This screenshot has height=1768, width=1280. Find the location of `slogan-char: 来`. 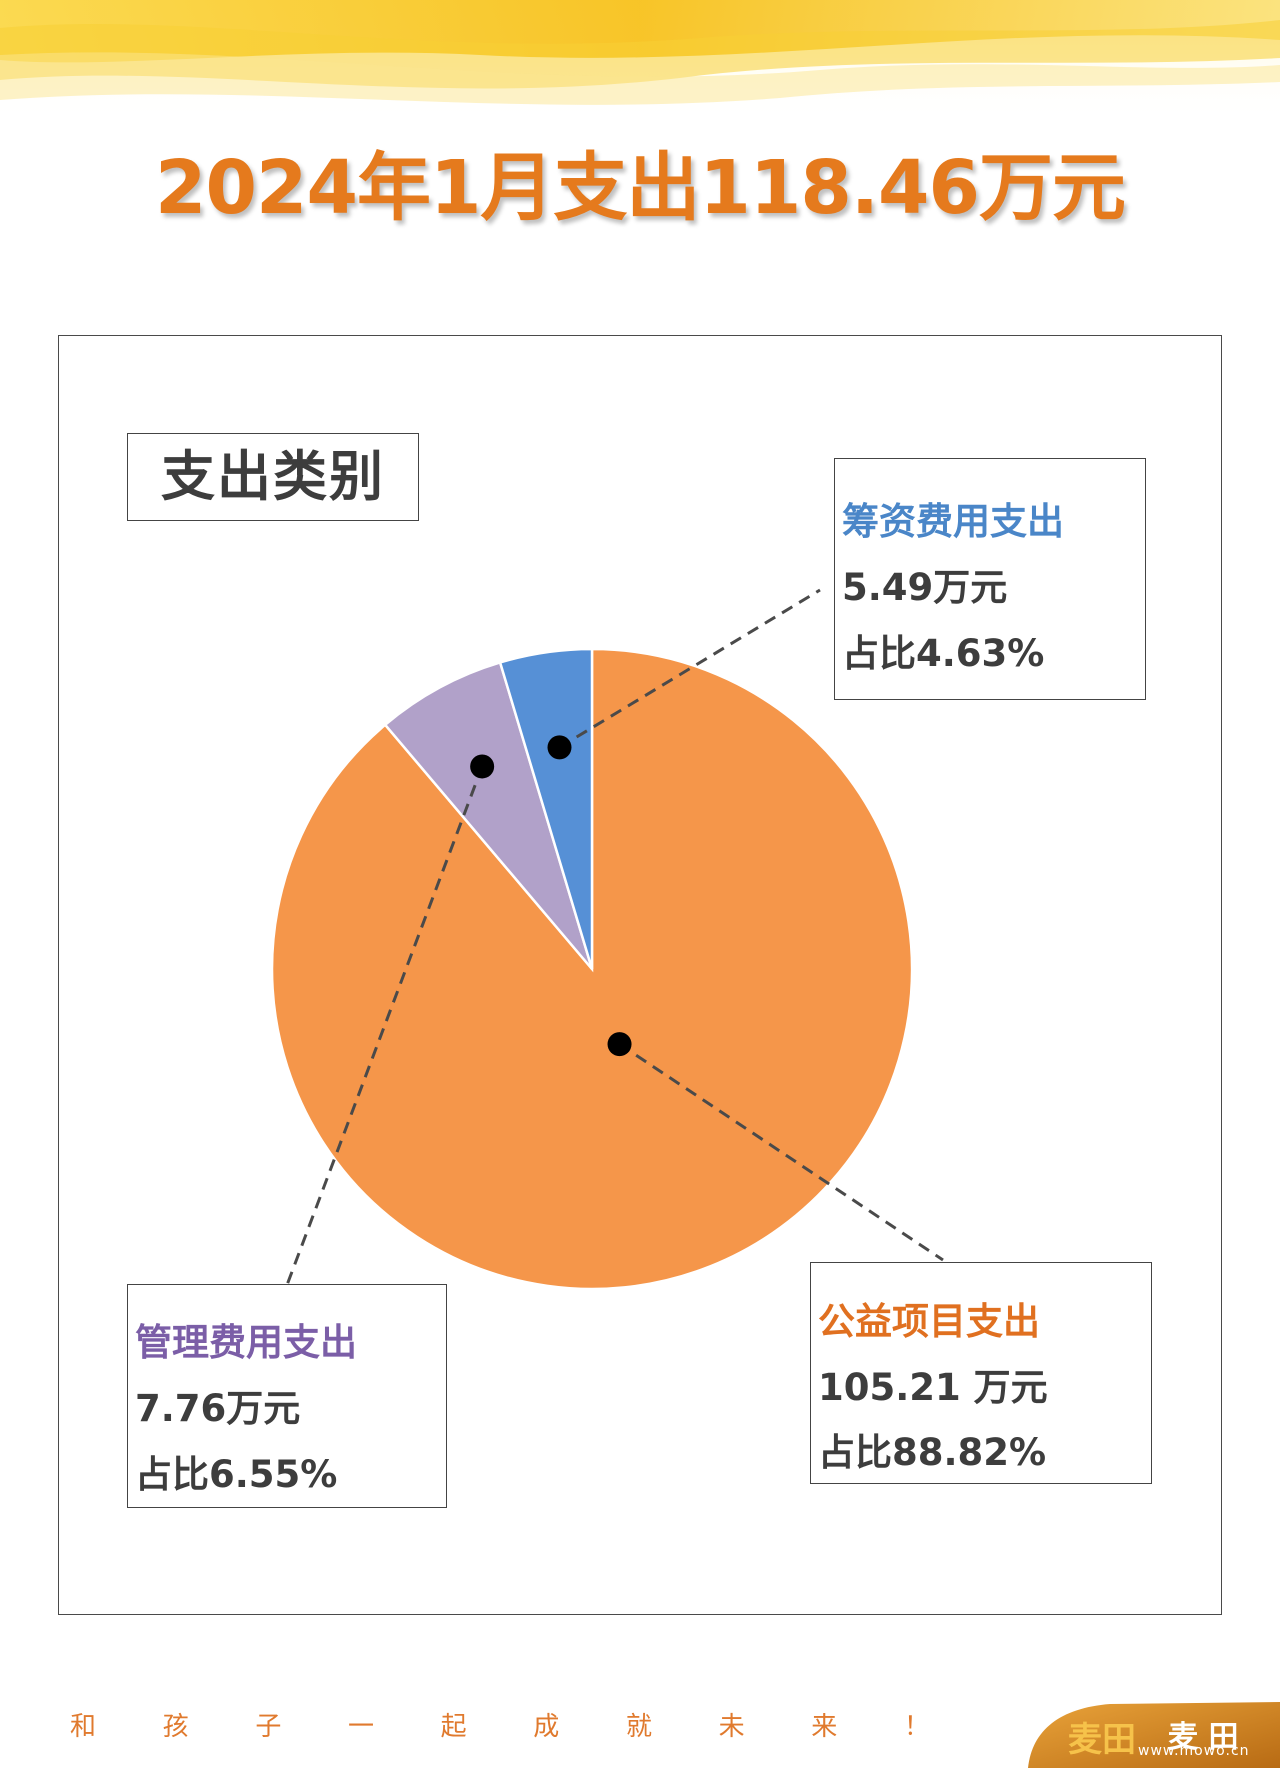

slogan-char: 来 is located at coordinates (824, 1727).